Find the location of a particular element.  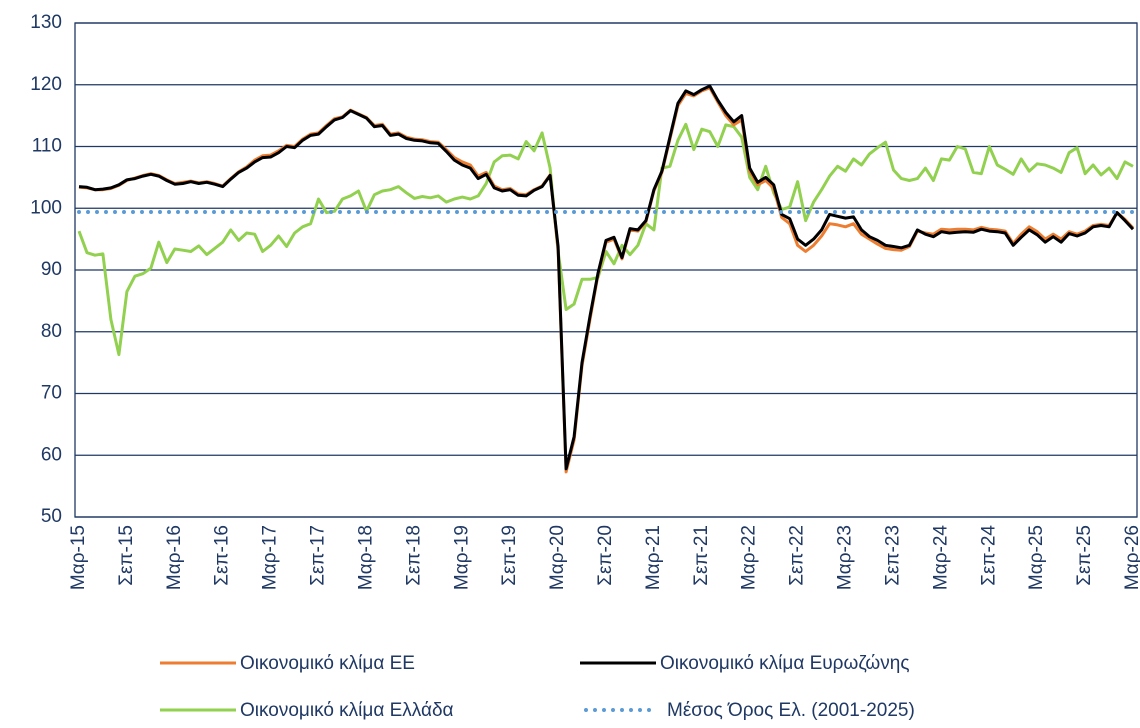

y-tick-label: 100 is located at coordinates (46, 207).